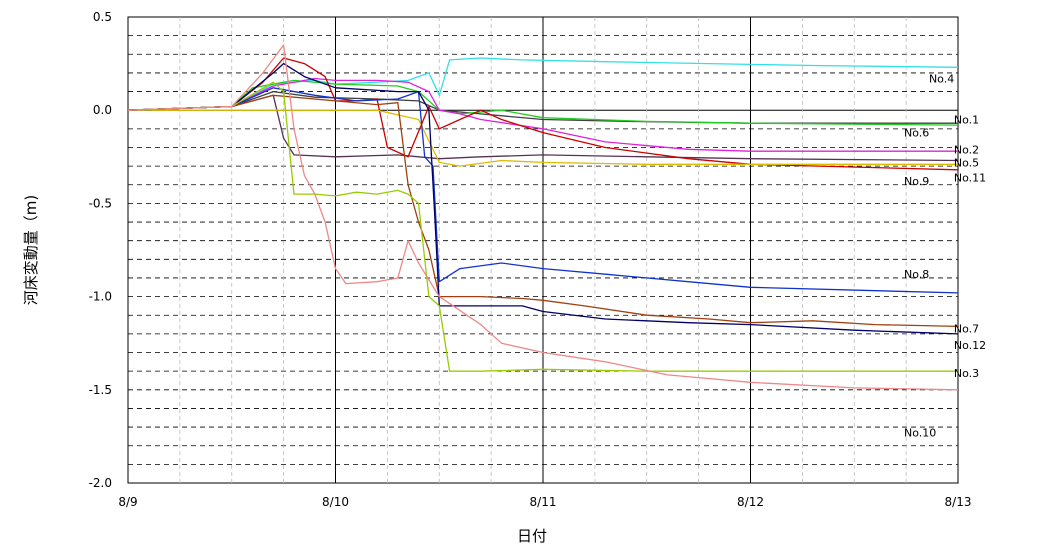 This screenshot has height=554, width=1039. Describe the element at coordinates (966, 120) in the screenshot. I see `series-label-no1: No.1` at that location.